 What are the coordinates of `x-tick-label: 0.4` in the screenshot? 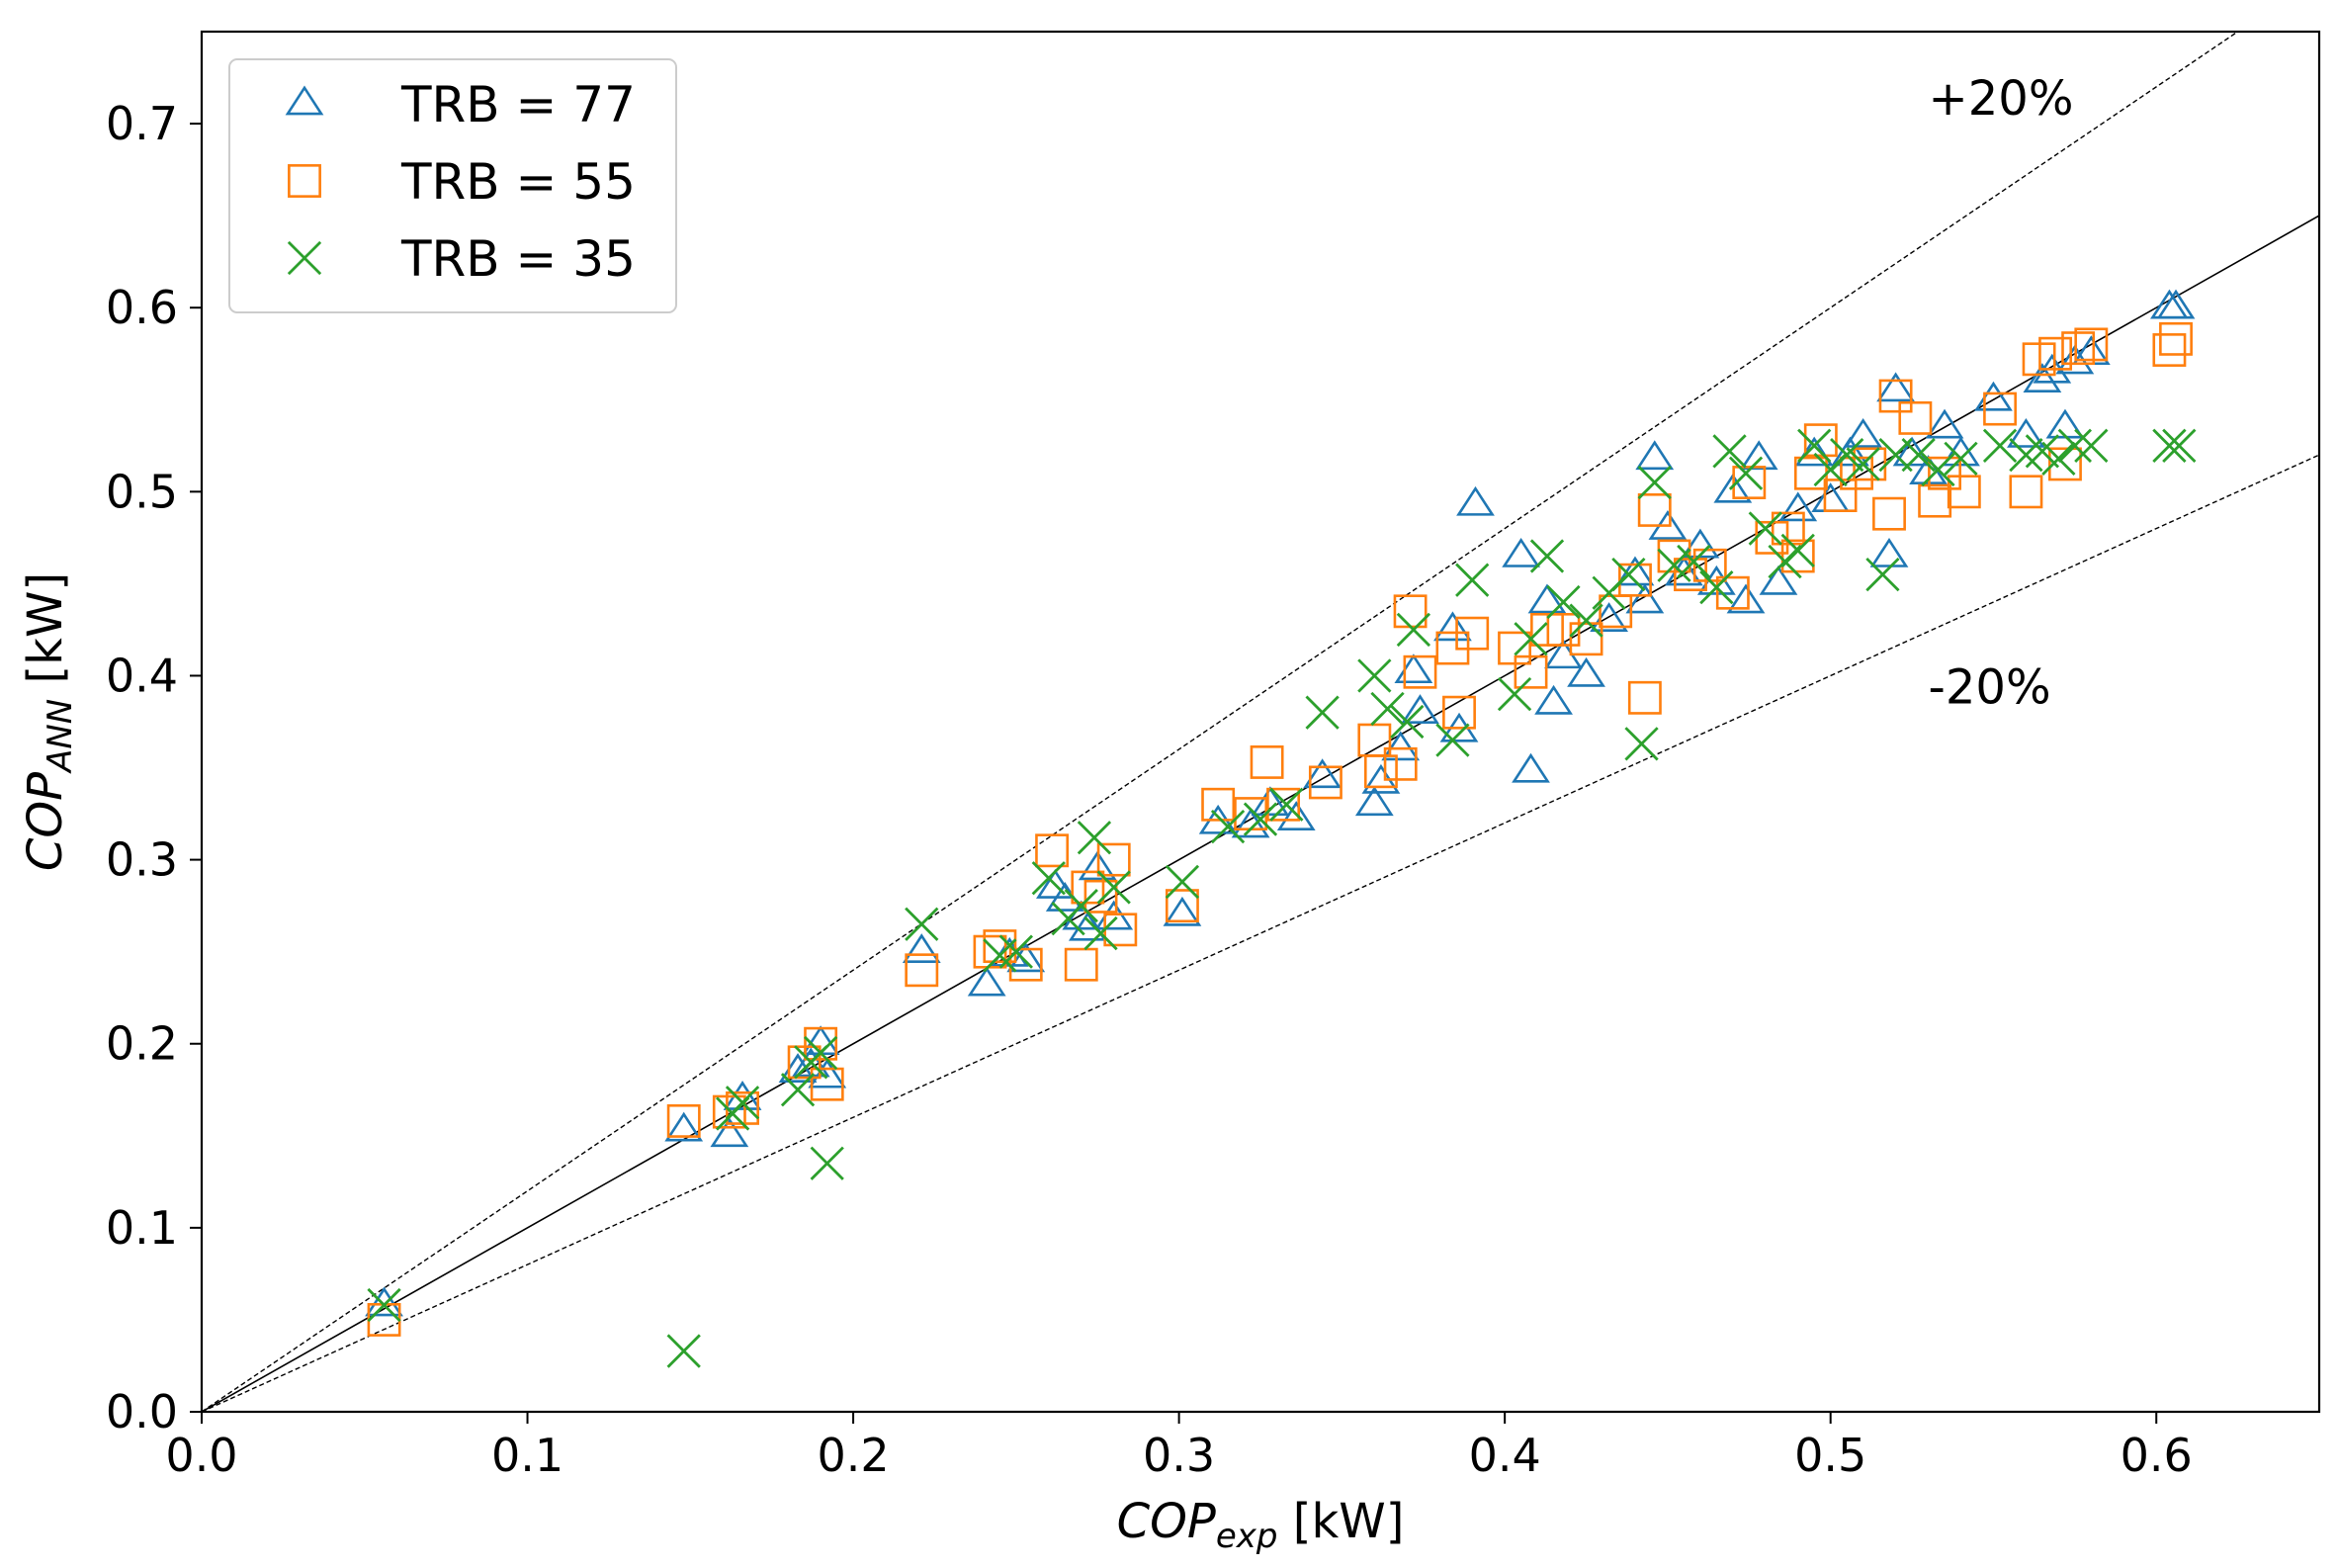 It's located at (1505, 1456).